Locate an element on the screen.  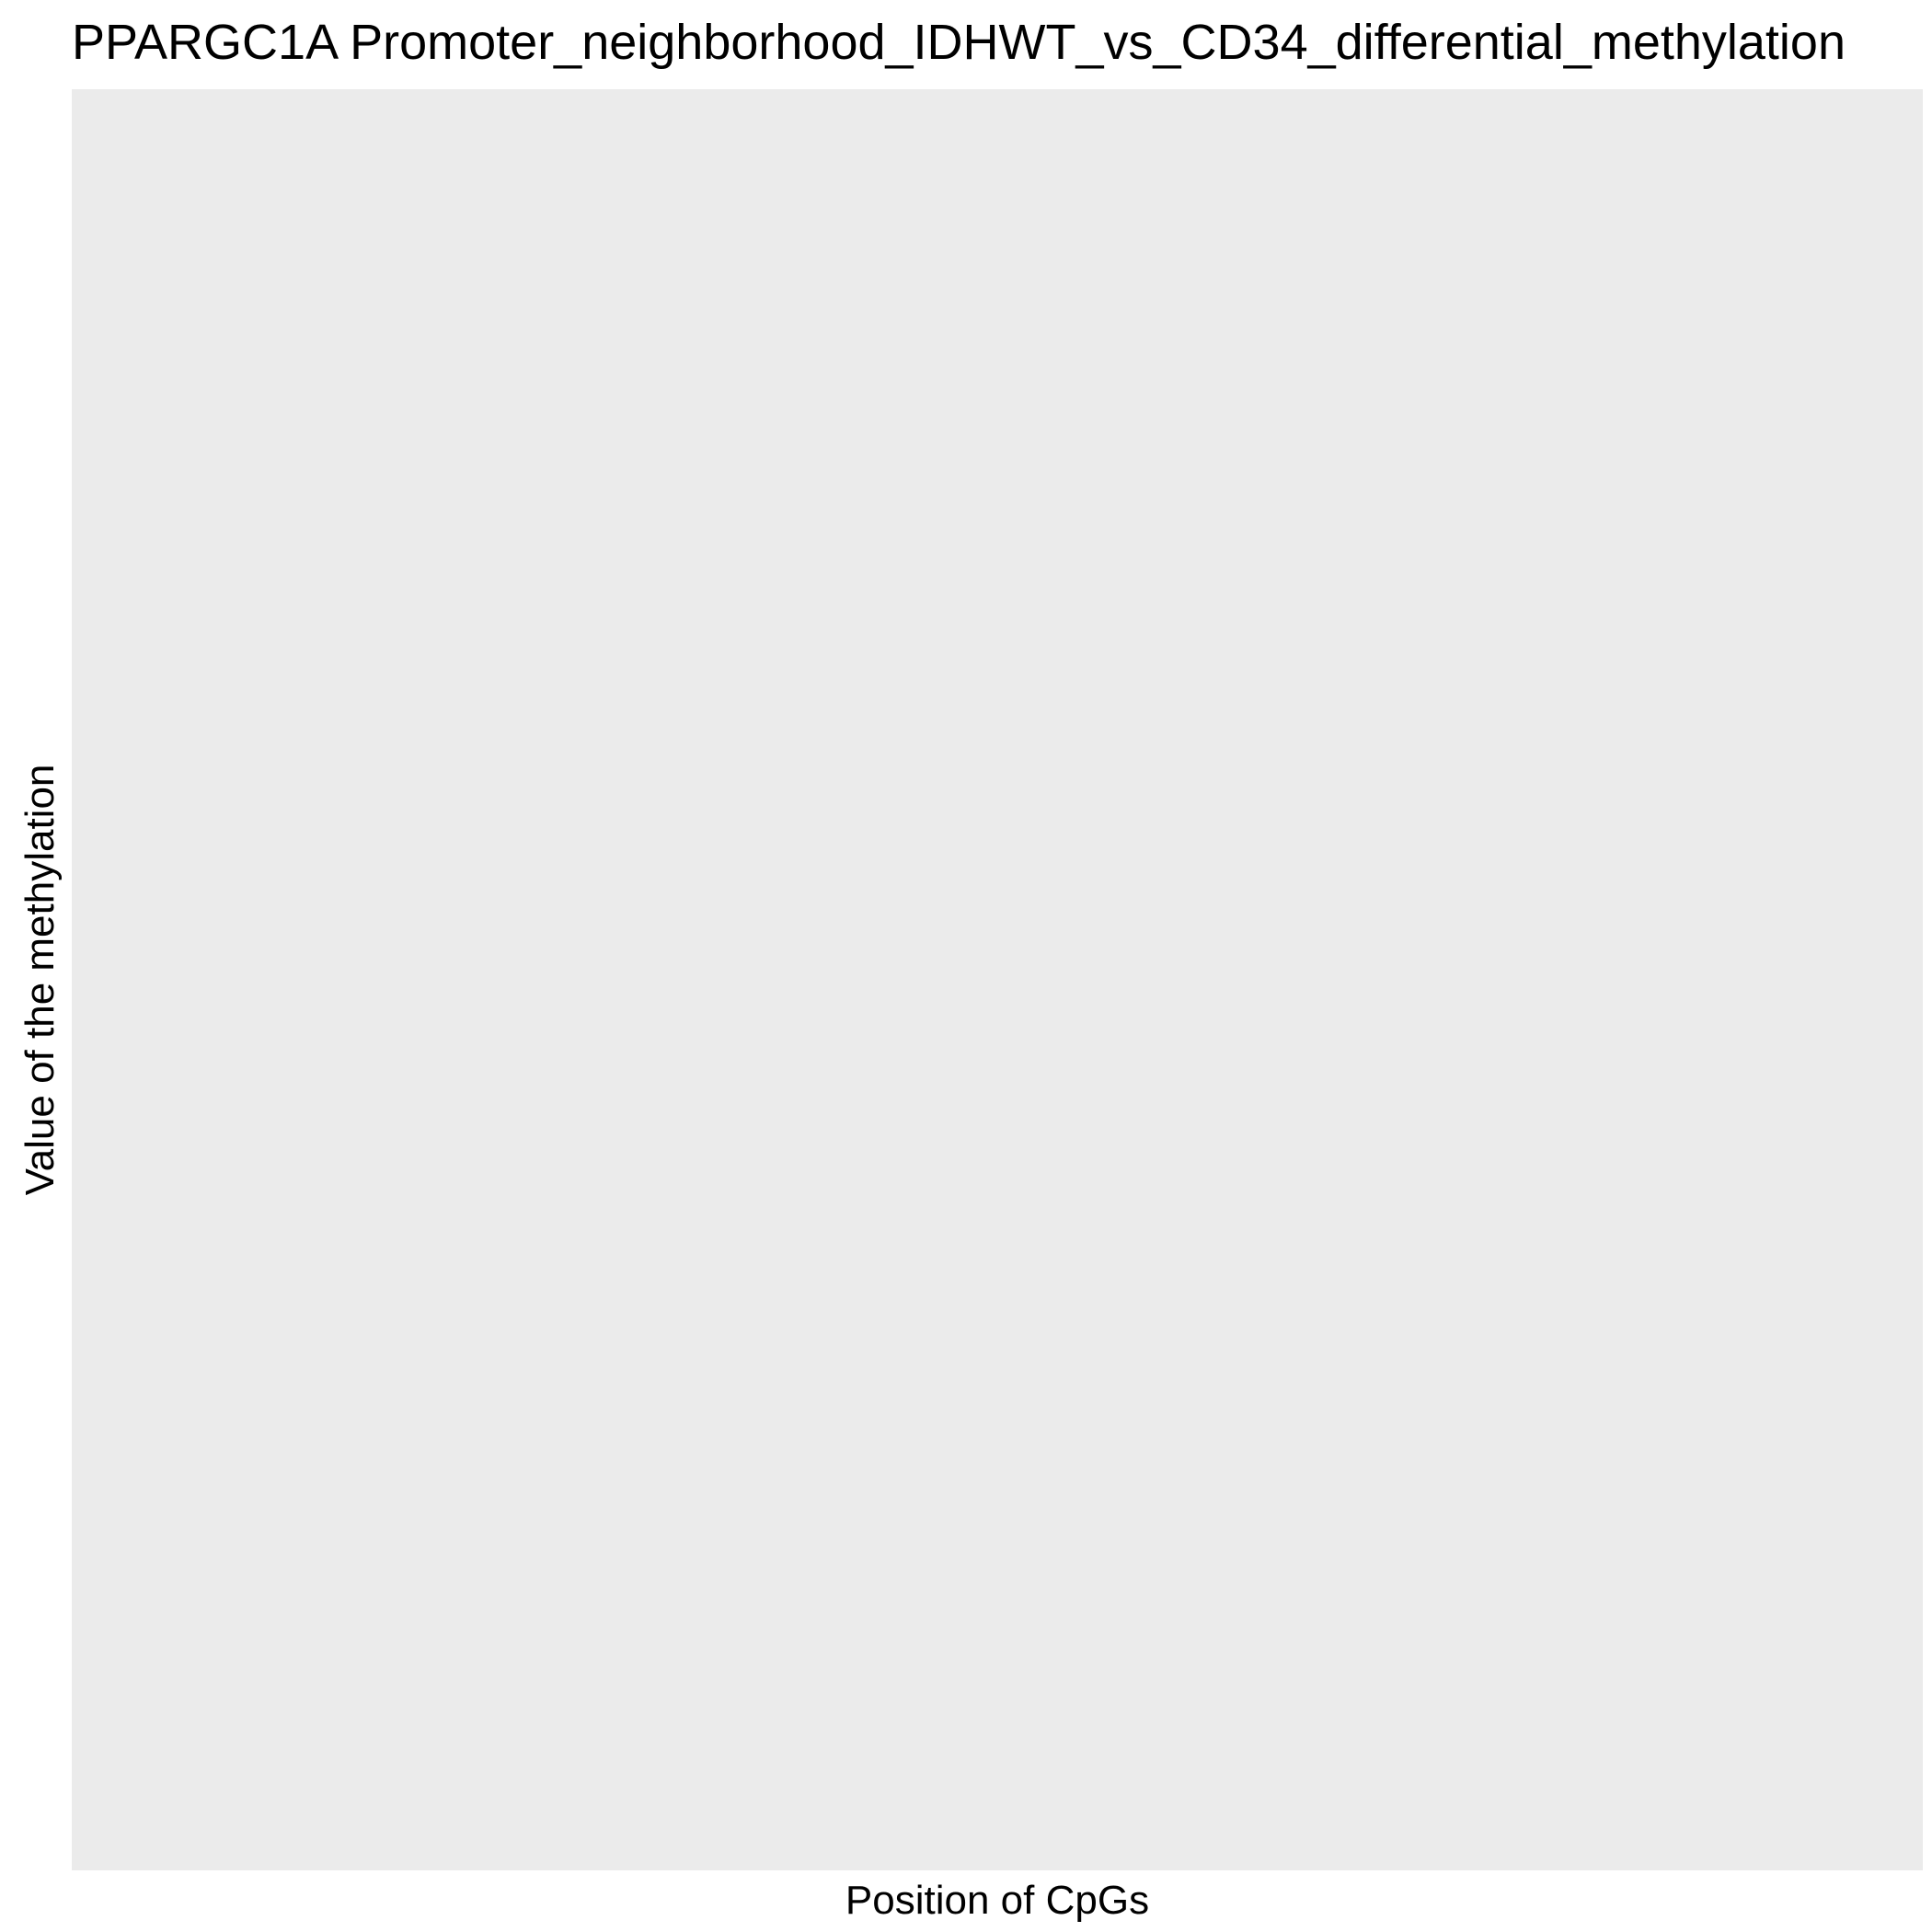
x-axis-label: Position of CpGs is located at coordinates (997, 1901).